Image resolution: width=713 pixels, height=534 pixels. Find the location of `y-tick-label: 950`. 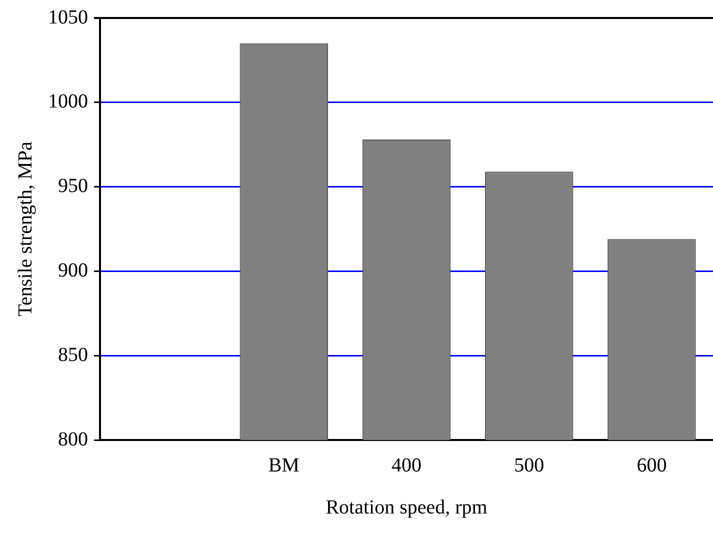

y-tick-label: 950 is located at coordinates (73, 186).